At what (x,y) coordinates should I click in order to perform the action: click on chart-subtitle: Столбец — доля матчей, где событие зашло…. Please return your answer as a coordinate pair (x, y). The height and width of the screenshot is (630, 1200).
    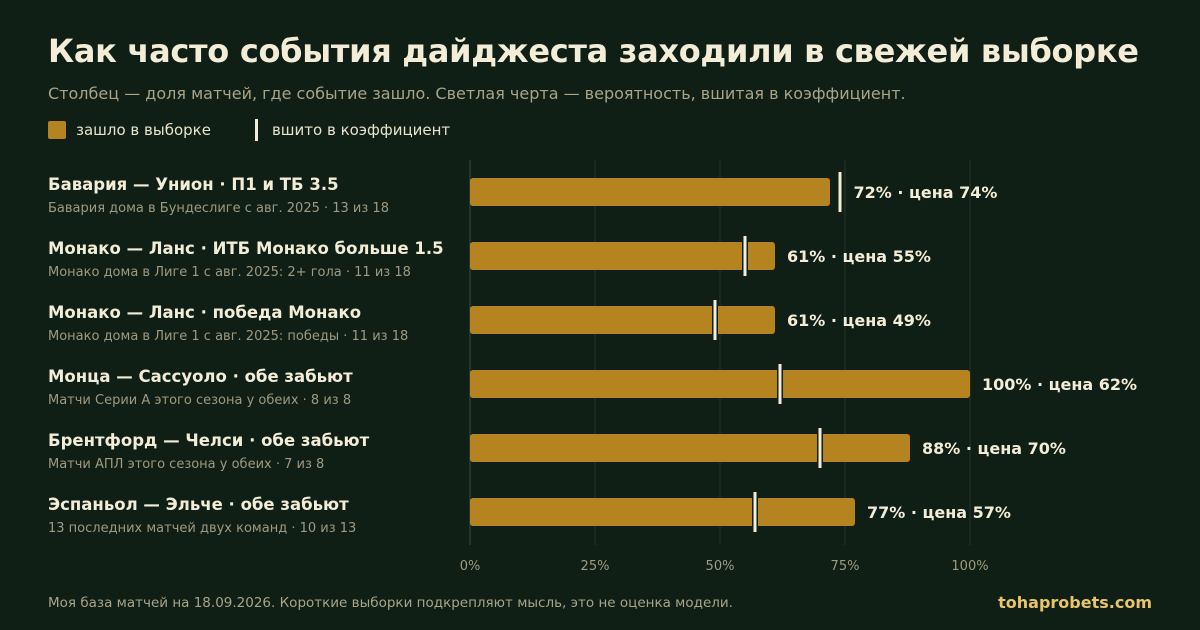
    Looking at the image, I should click on (477, 93).